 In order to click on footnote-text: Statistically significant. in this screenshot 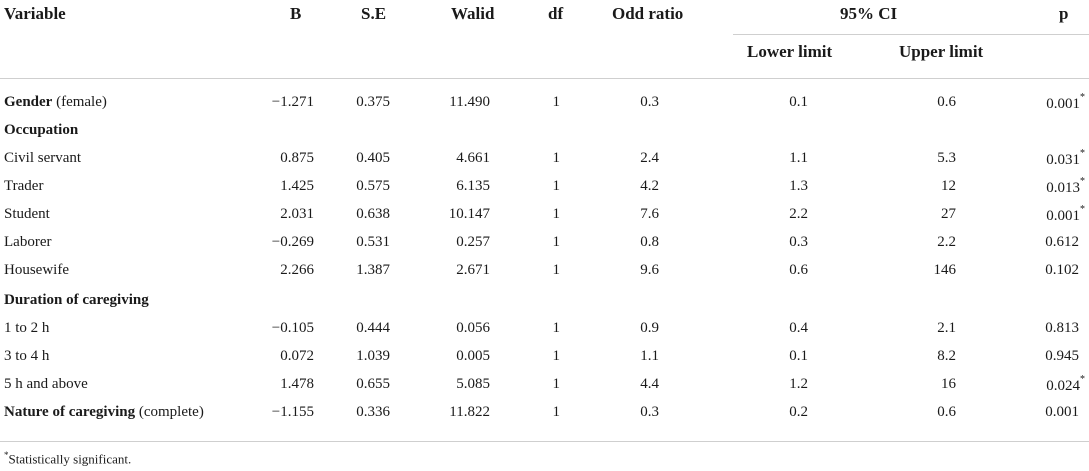, I will do `click(70, 459)`.